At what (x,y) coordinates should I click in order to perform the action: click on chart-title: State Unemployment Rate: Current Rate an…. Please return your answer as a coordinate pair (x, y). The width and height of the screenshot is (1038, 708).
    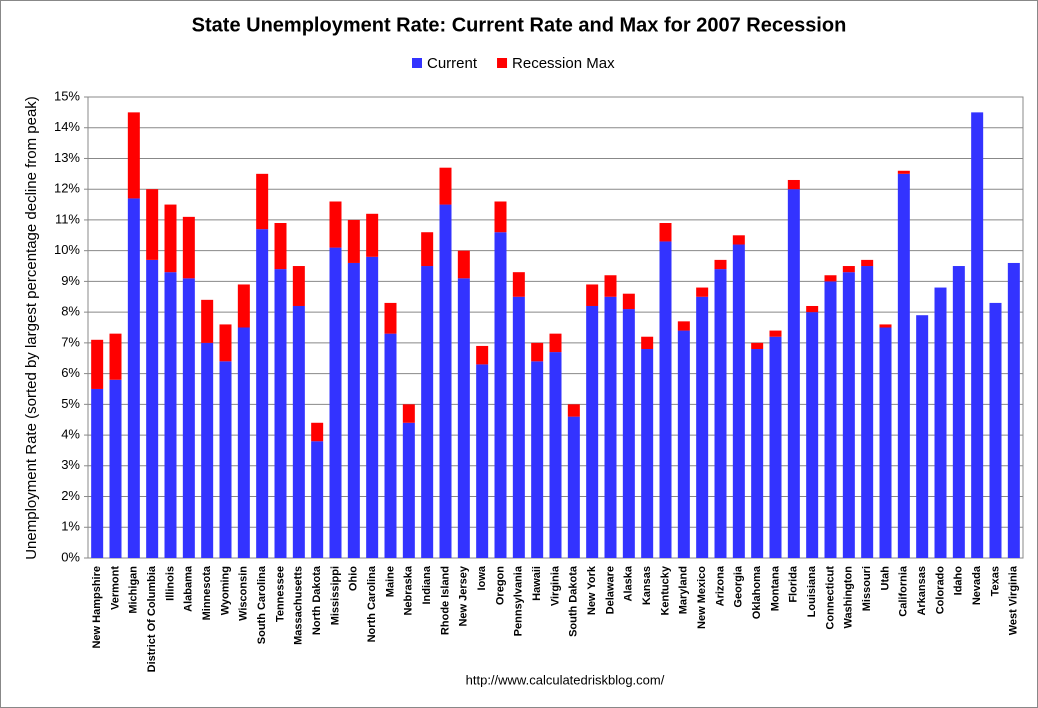
    Looking at the image, I should click on (519, 25).